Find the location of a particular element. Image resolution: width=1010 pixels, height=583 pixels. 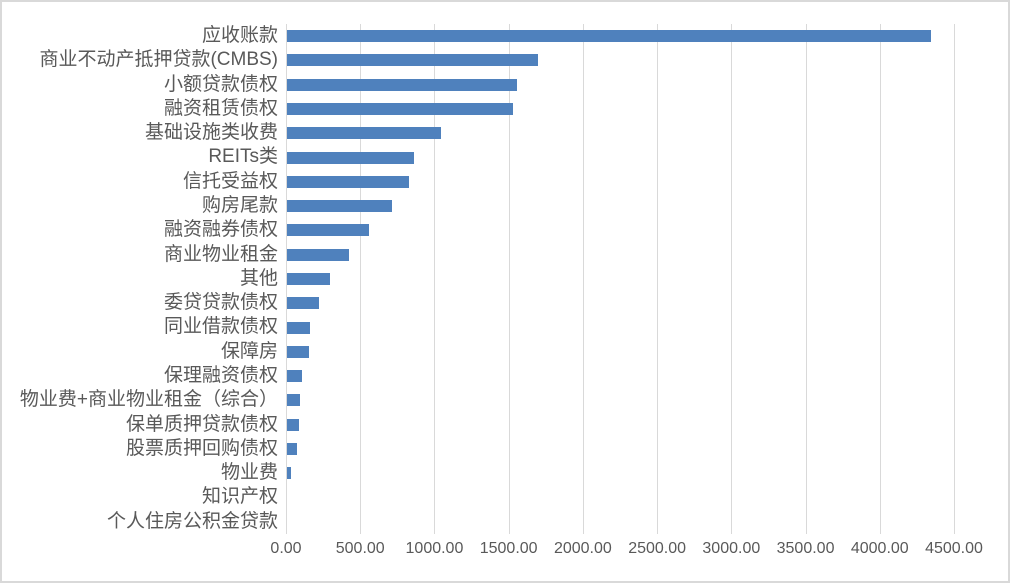

category-label: 融资融券债权 is located at coordinates (220, 230).